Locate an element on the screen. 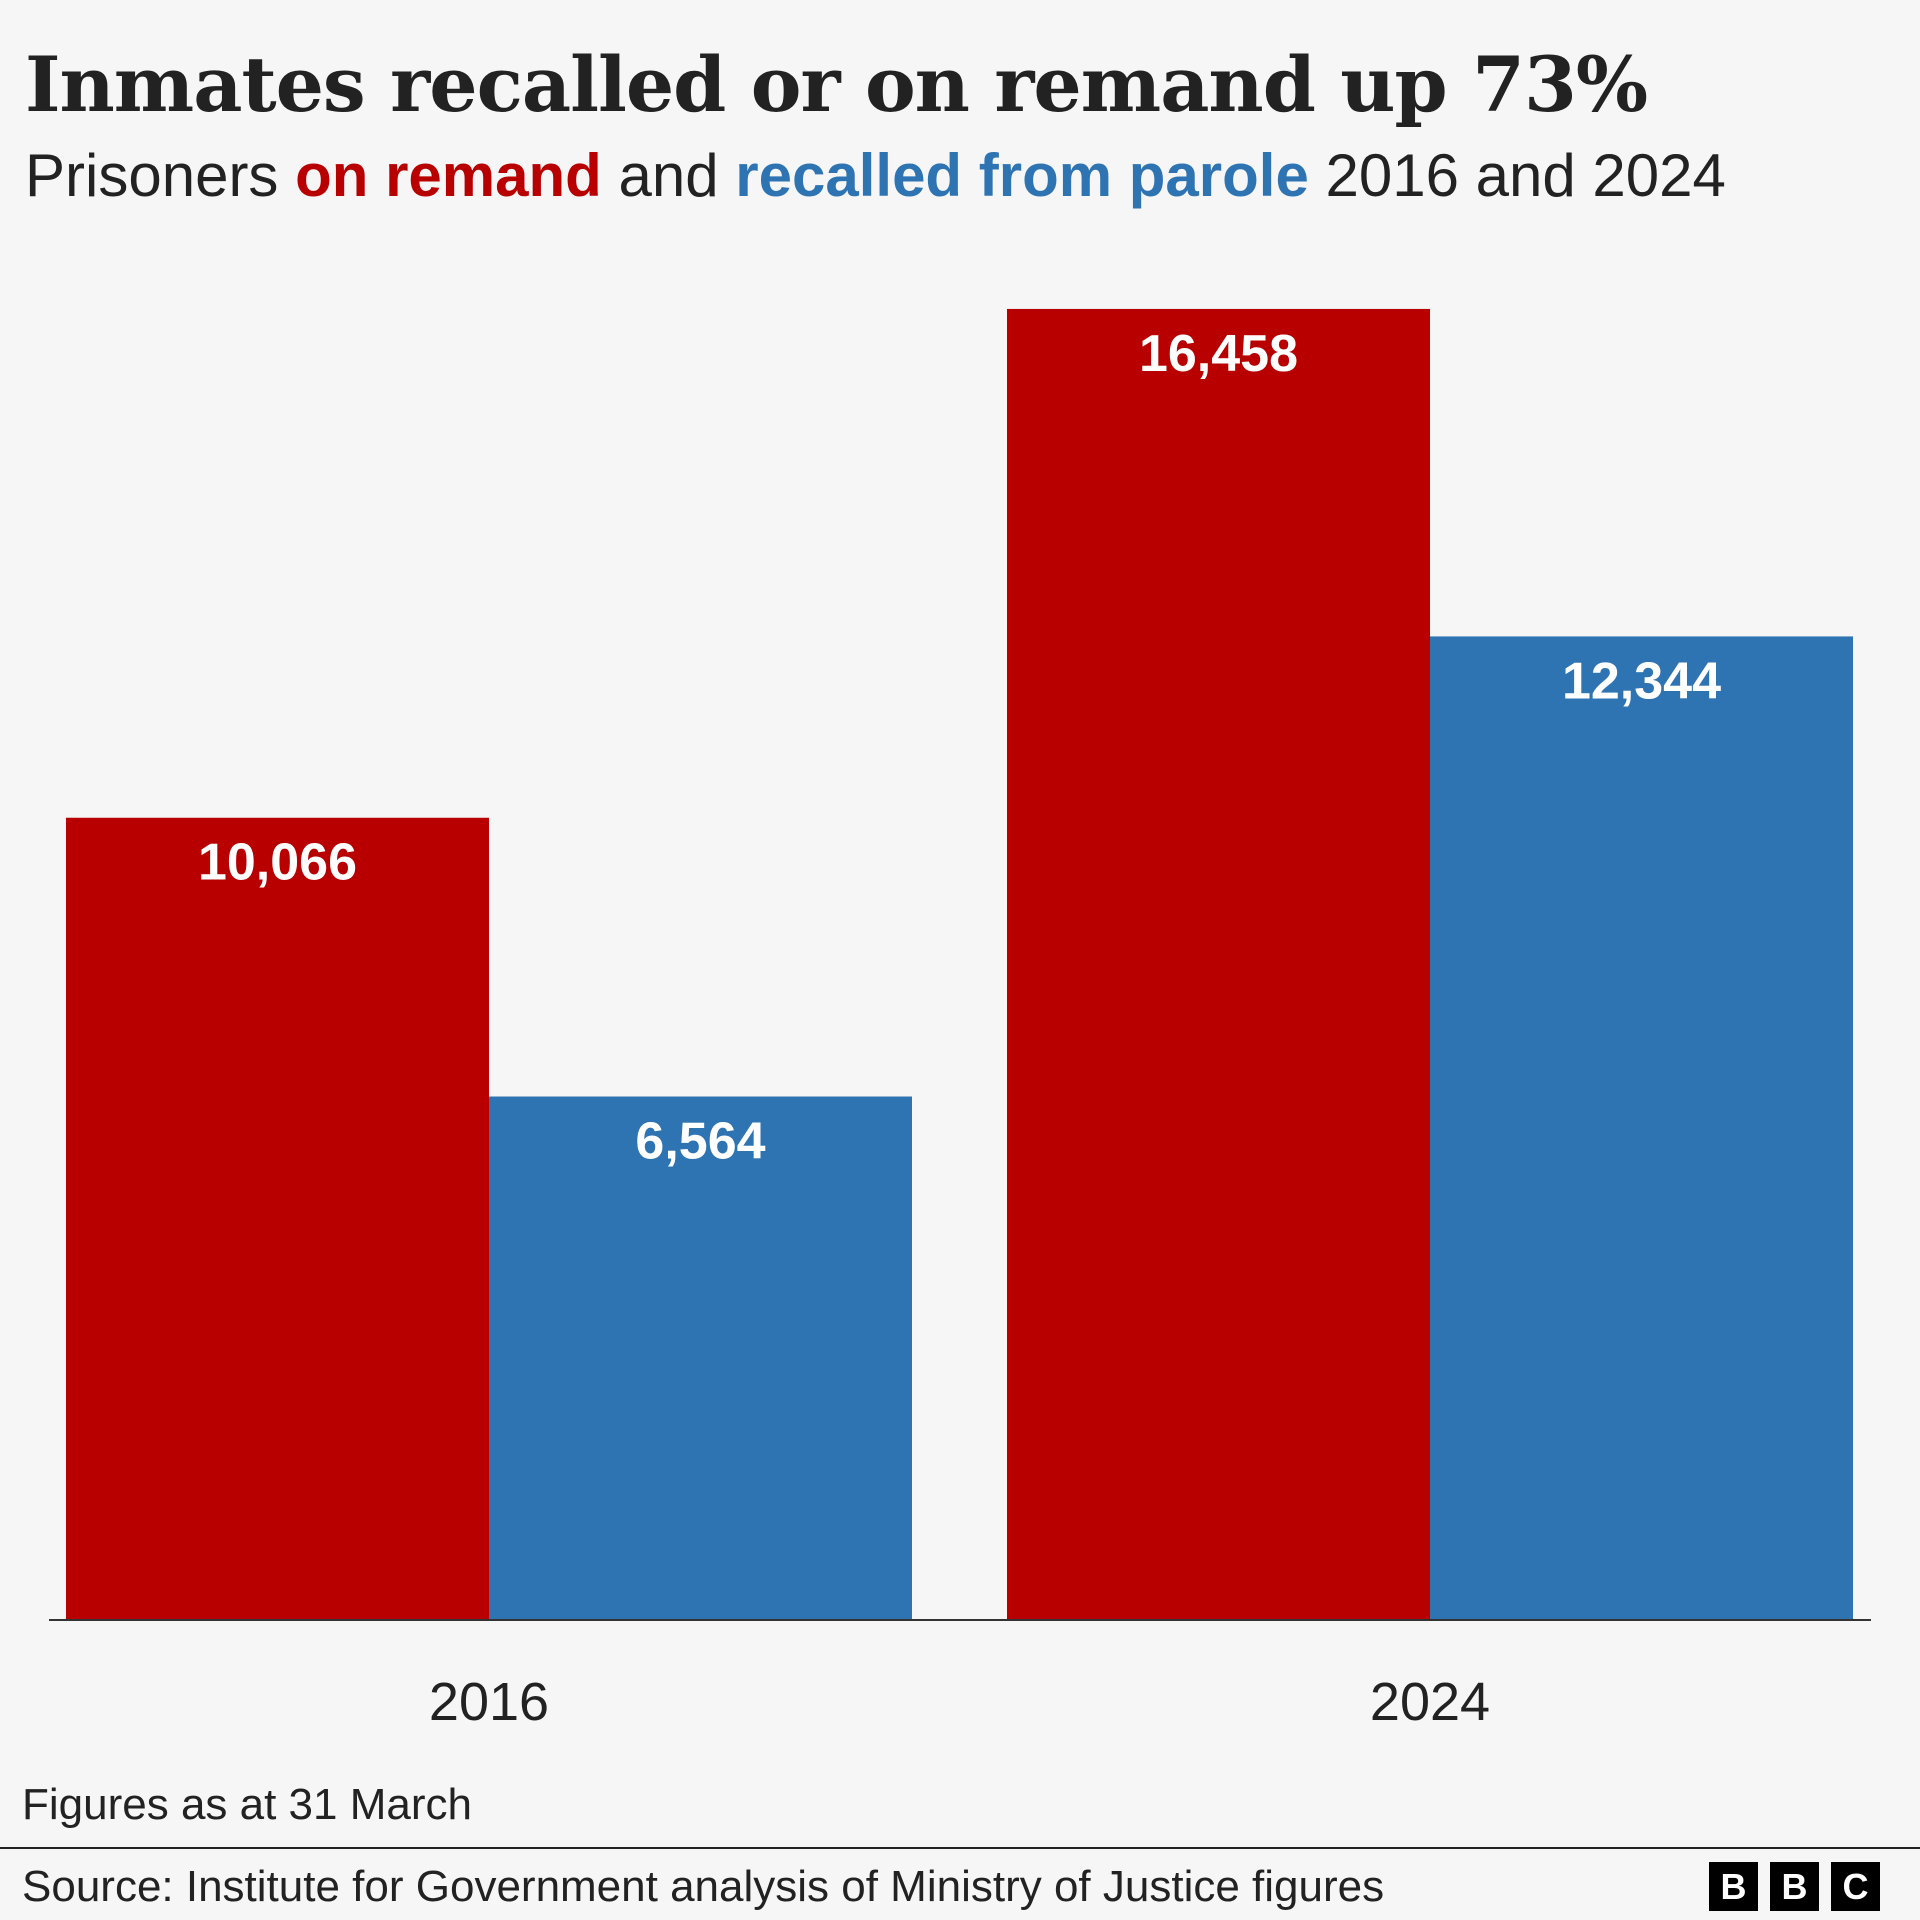 The width and height of the screenshot is (1920, 1920). logo-letter: C is located at coordinates (1855, 1886).